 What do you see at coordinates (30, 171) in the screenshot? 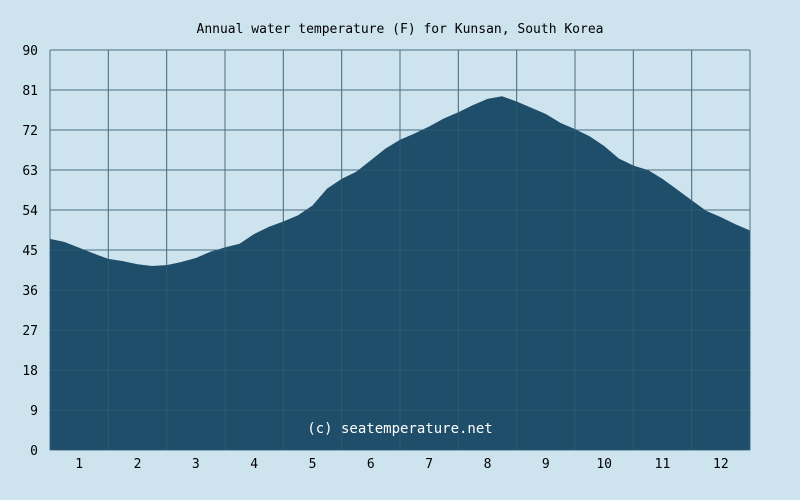
I see `y-tick-label: 63` at bounding box center [30, 171].